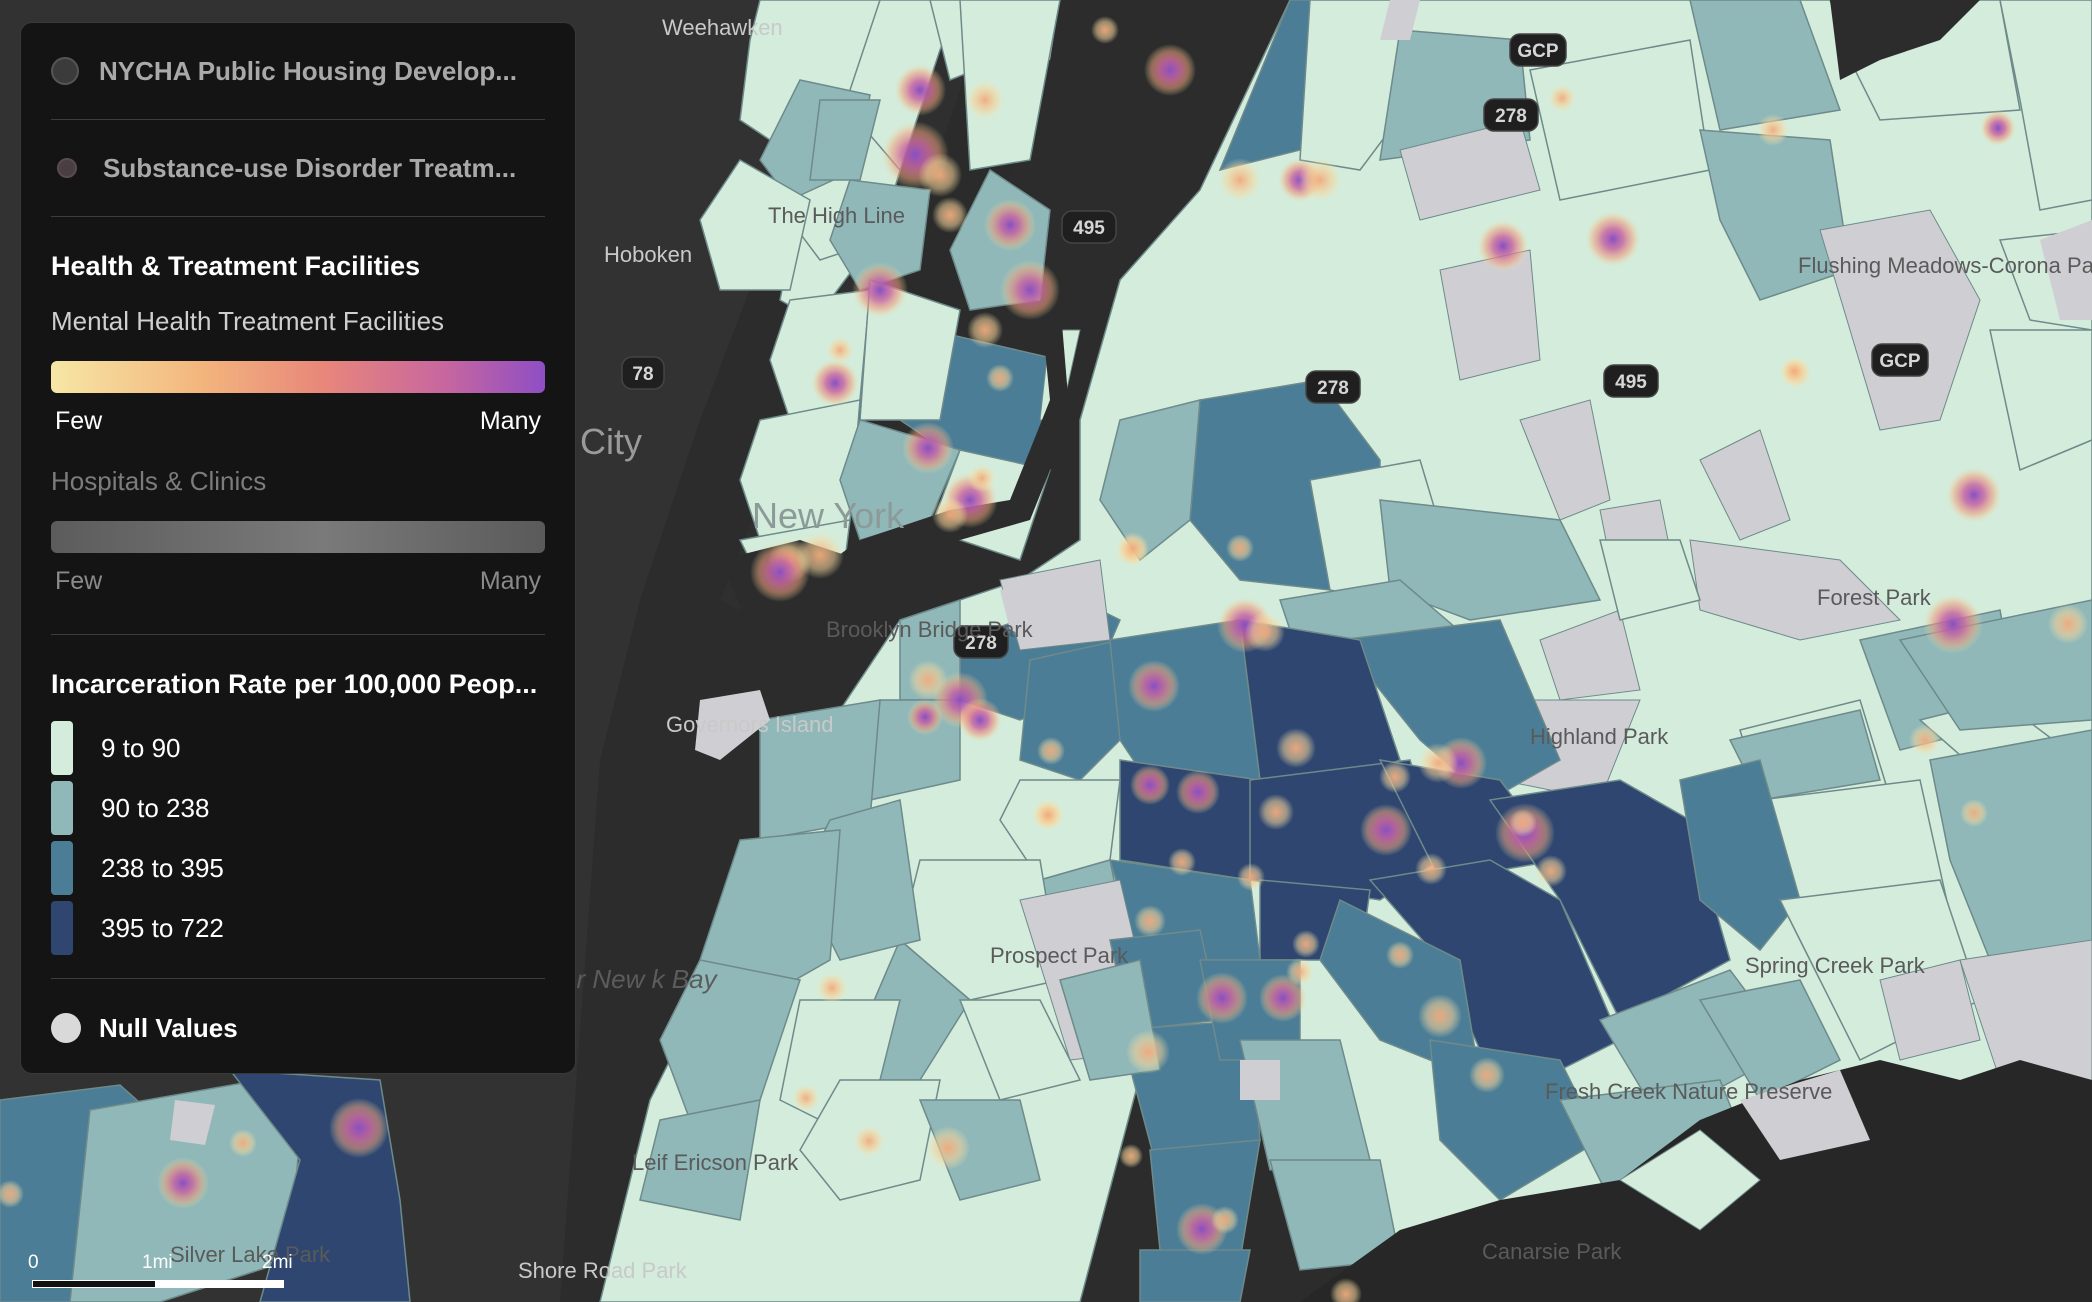 The image size is (2092, 1302). What do you see at coordinates (298, 1028) in the screenshot?
I see `null-values-toggle: Null Values` at bounding box center [298, 1028].